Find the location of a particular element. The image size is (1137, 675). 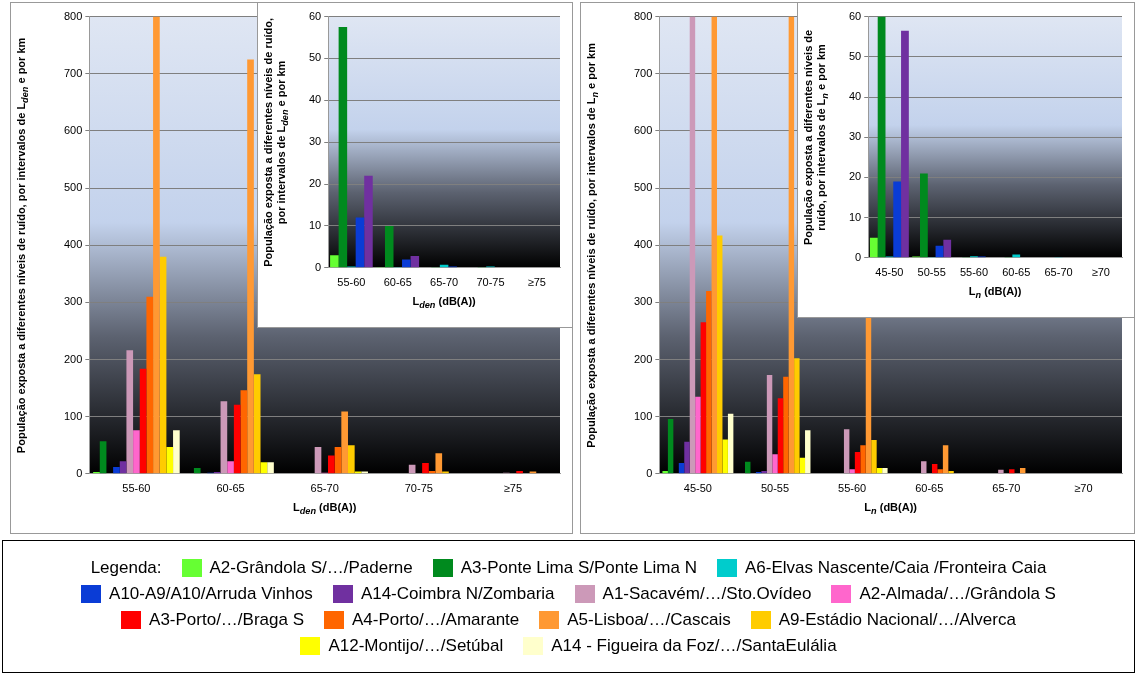

x-tick-label: ≥75 is located at coordinates (536, 282).